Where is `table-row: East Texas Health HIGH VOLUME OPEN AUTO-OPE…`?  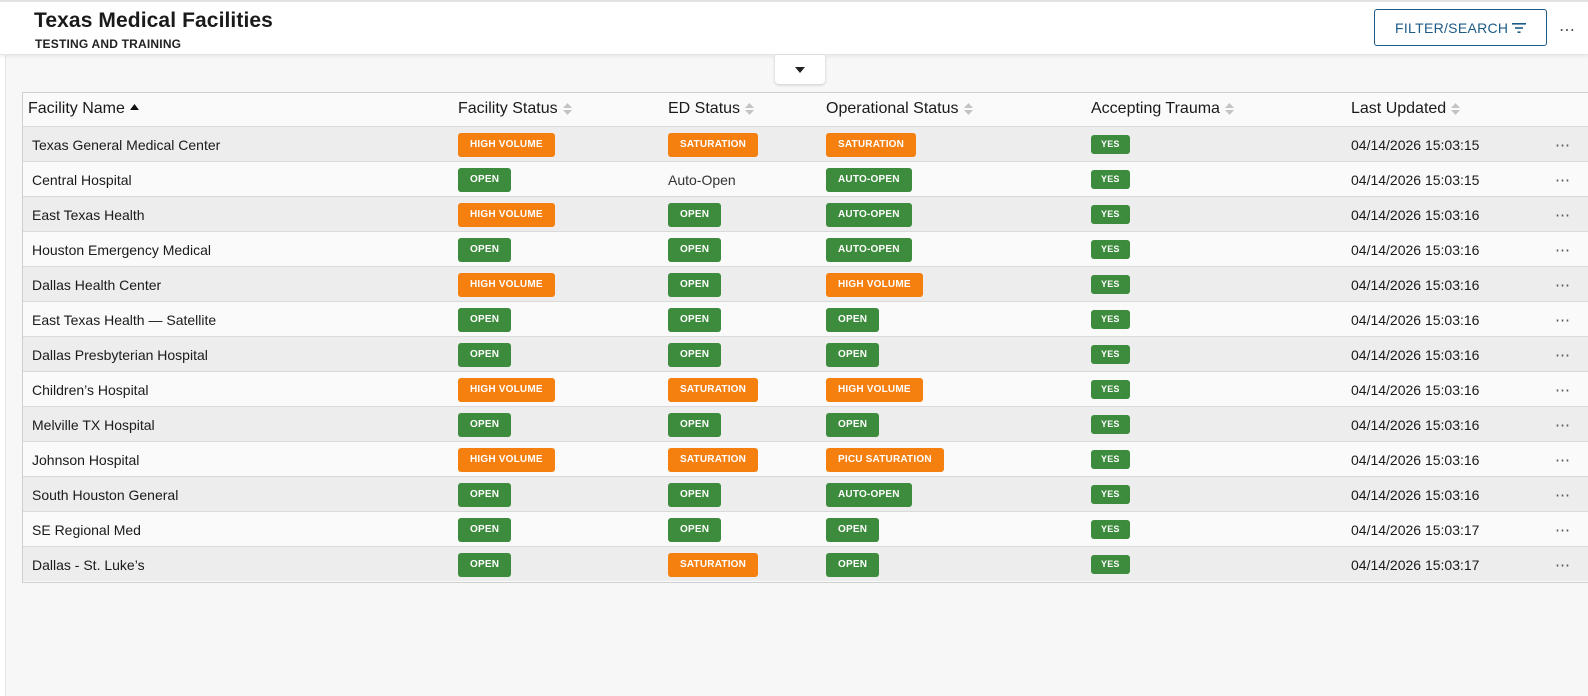
table-row: East Texas Health HIGH VOLUME OPEN AUTO-OPE… is located at coordinates (805, 213).